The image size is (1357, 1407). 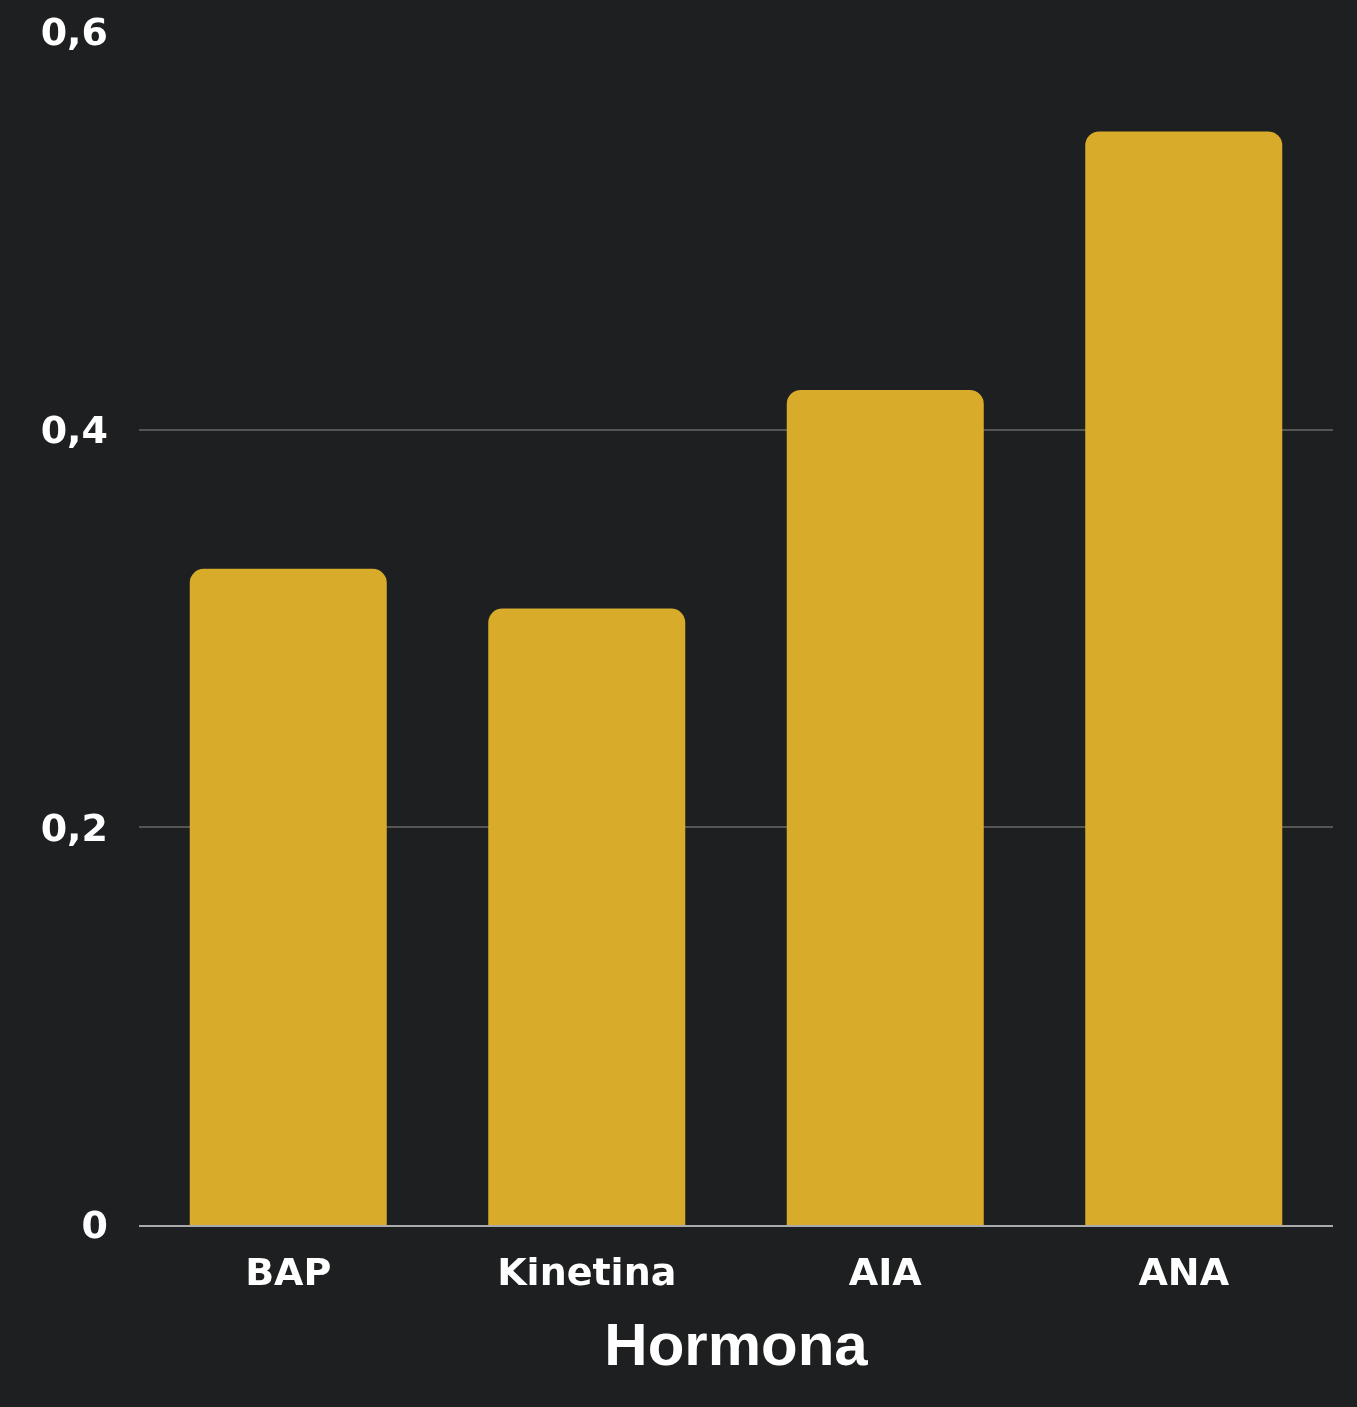 I want to click on y-tick-label: 0,6, so click(x=74, y=32).